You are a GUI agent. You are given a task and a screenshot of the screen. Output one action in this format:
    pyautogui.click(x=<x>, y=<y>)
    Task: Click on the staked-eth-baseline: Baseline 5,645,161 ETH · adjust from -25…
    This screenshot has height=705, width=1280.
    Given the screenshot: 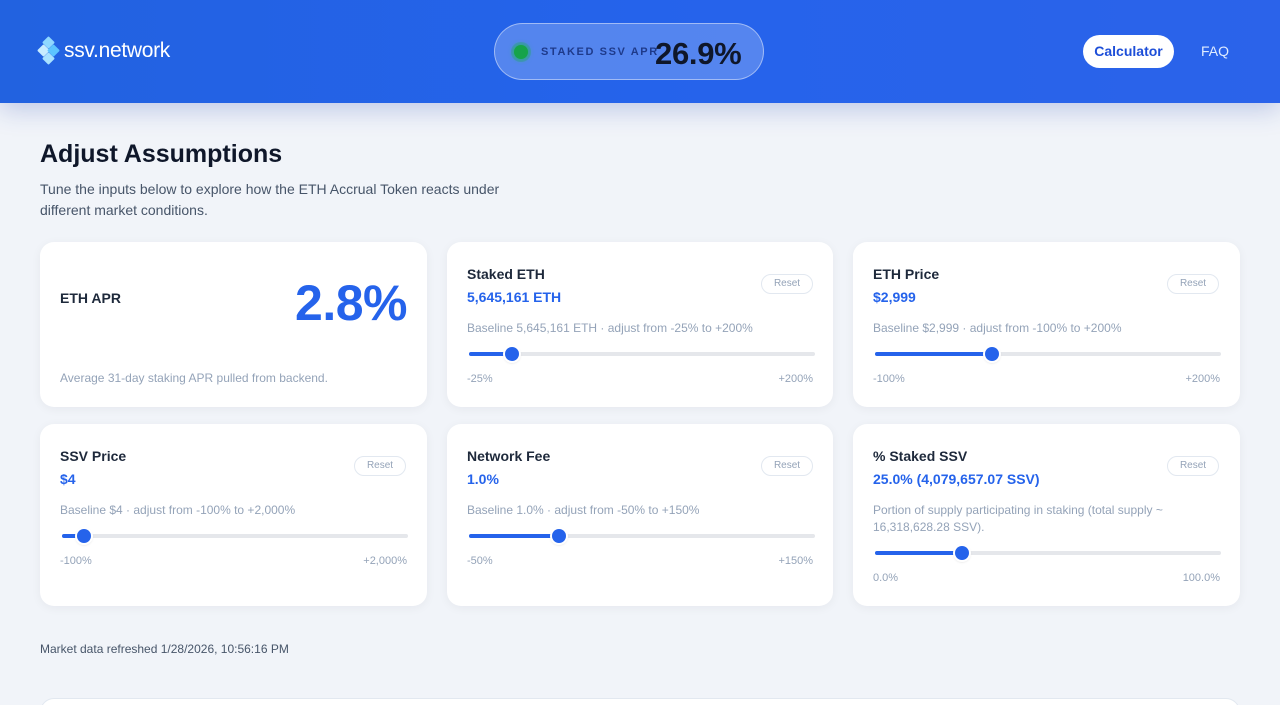 What is the action you would take?
    pyautogui.click(x=610, y=328)
    